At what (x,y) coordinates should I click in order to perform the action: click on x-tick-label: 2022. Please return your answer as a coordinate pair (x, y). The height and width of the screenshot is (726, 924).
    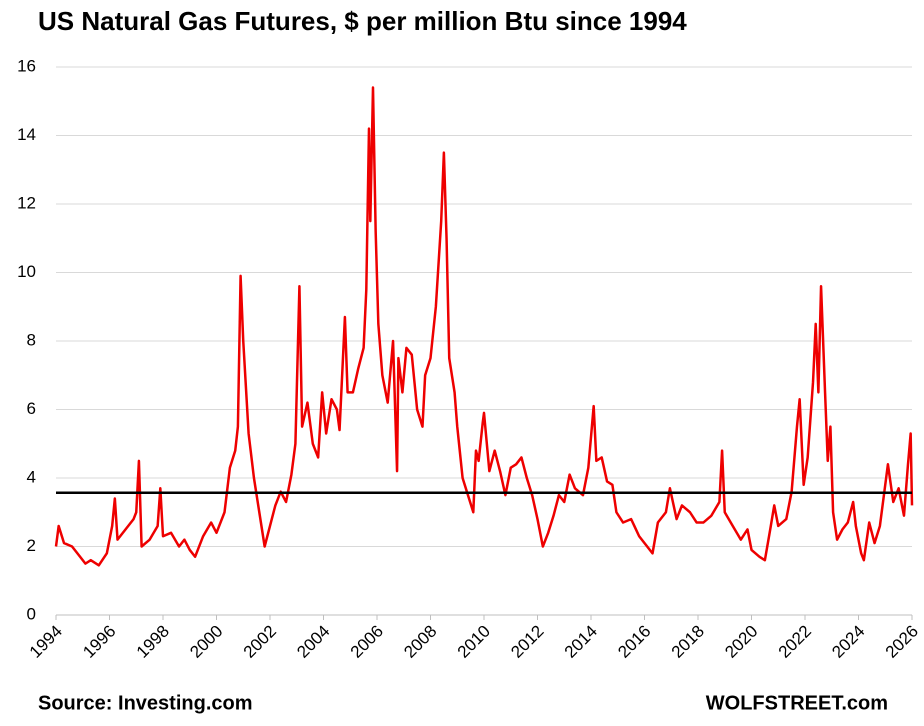
    Looking at the image, I should click on (795, 642).